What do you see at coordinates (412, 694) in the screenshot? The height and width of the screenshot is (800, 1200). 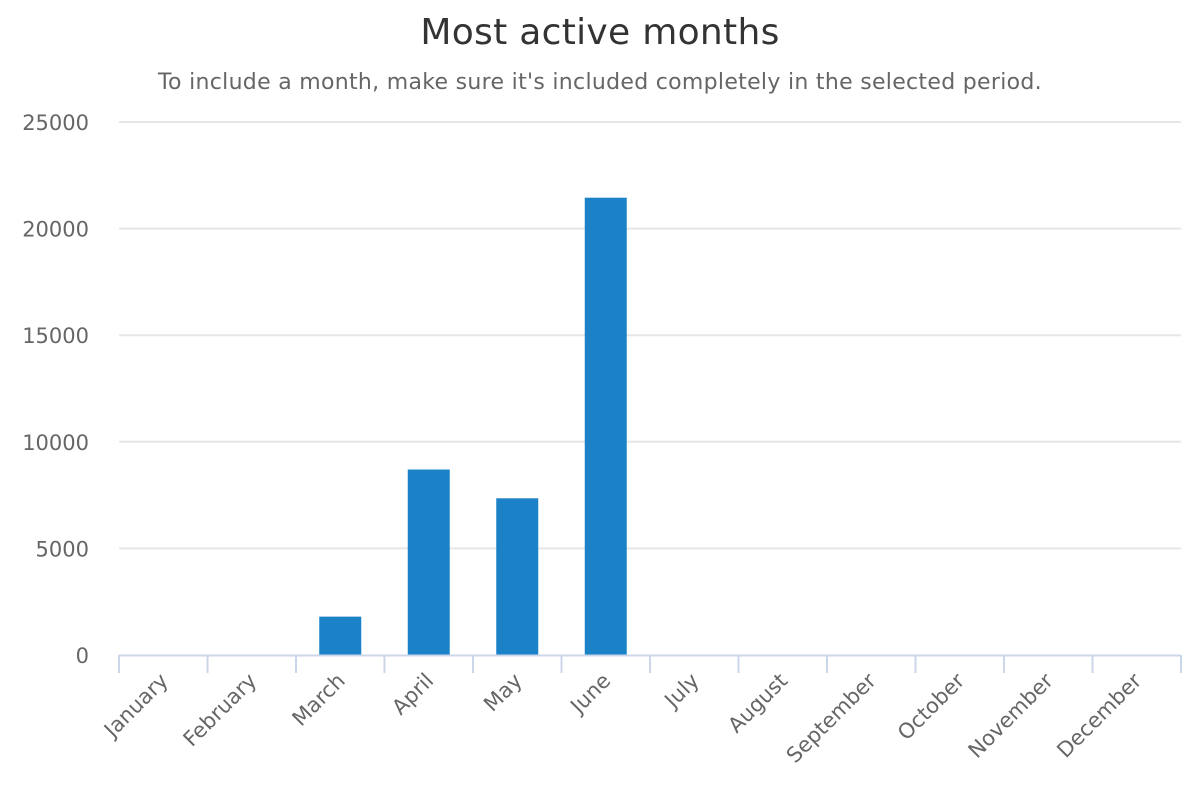 I see `x-tick-label: April` at bounding box center [412, 694].